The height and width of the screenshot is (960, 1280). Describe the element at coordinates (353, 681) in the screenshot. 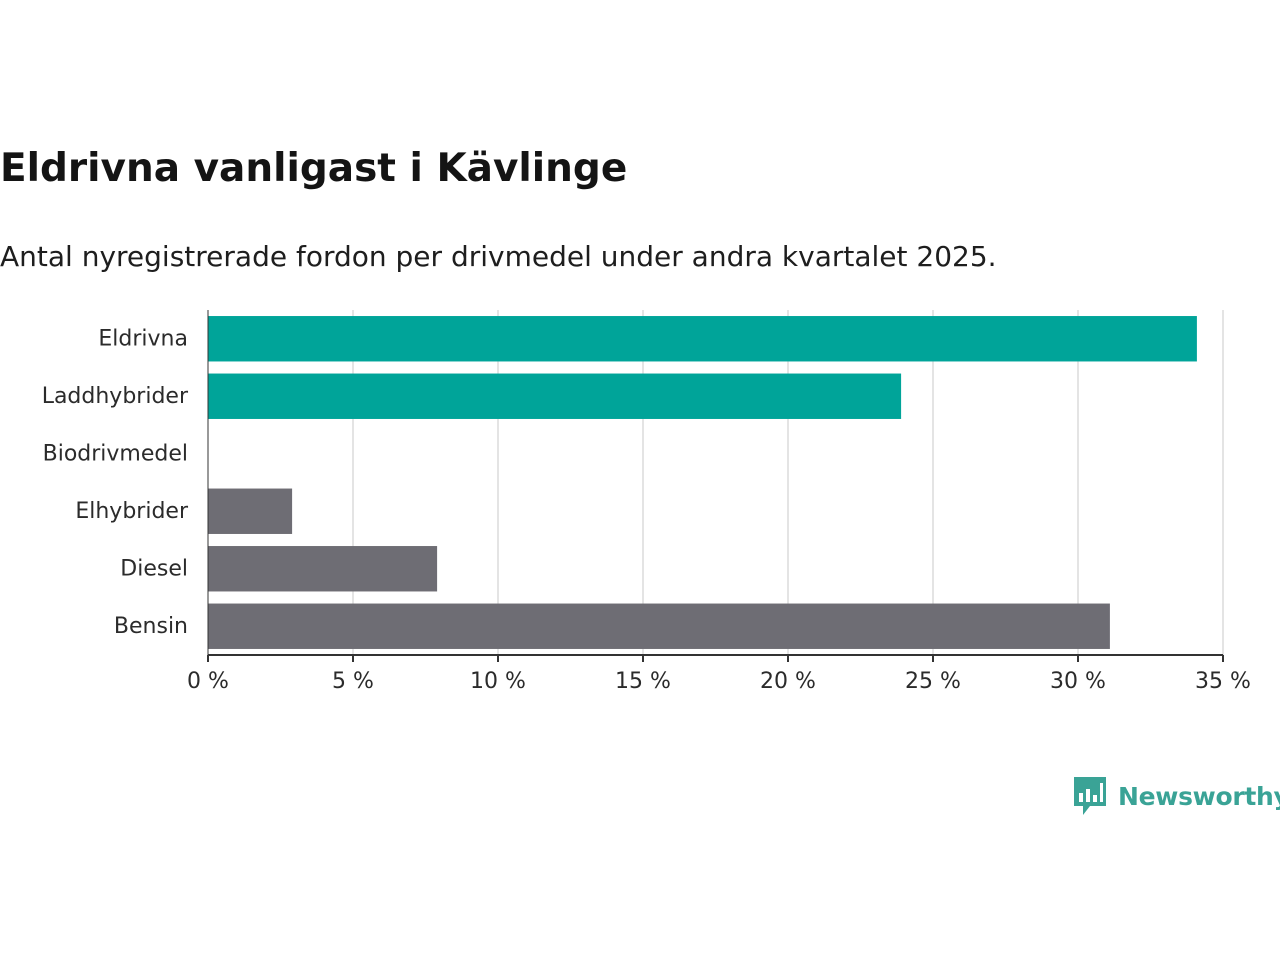

I see `x-tick-label: 5 %` at that location.